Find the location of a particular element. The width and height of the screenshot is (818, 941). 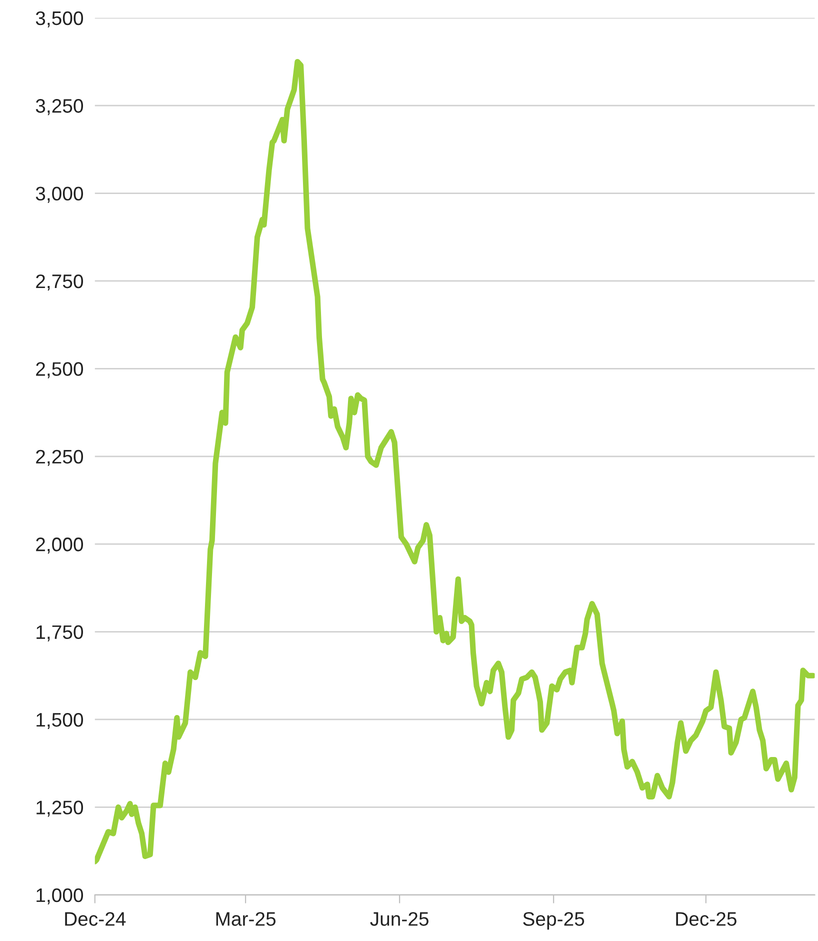

y-tick-label: 2,000 is located at coordinates (60, 546).